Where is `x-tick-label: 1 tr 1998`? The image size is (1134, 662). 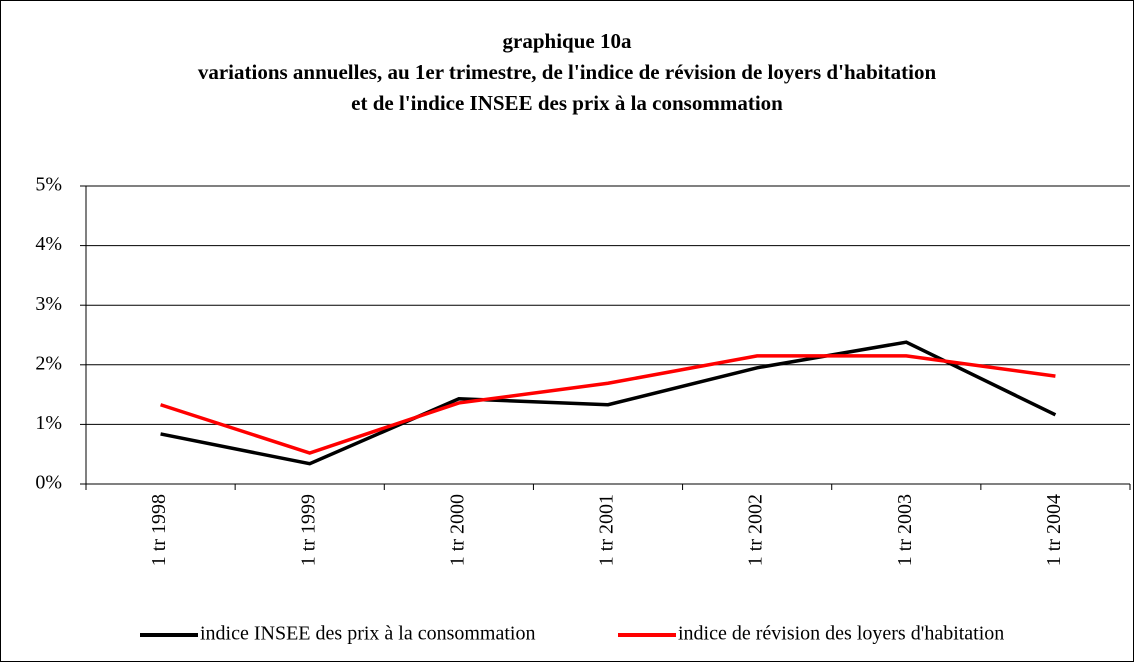
x-tick-label: 1 tr 1998 is located at coordinates (159, 530).